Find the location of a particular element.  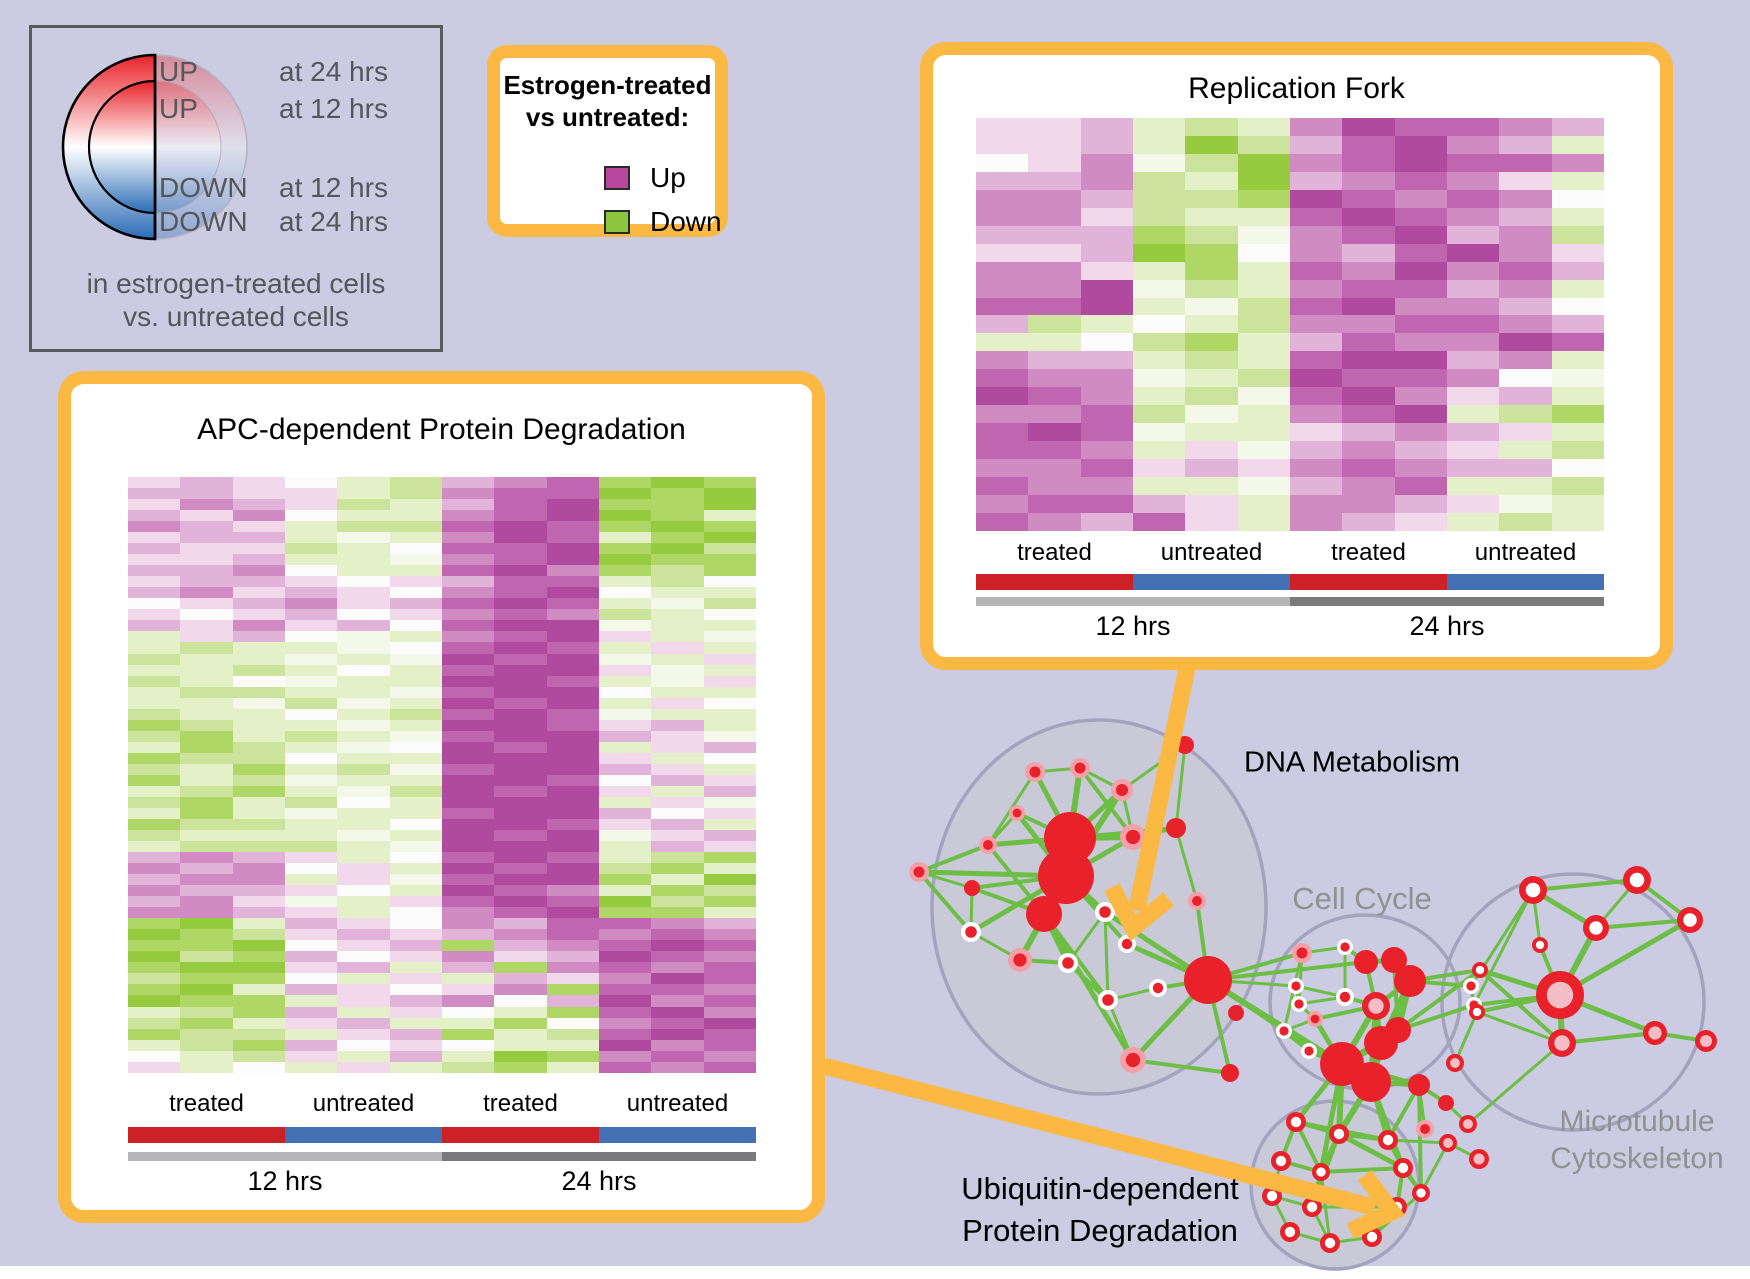

rep-group-label: untreated is located at coordinates (1525, 552).